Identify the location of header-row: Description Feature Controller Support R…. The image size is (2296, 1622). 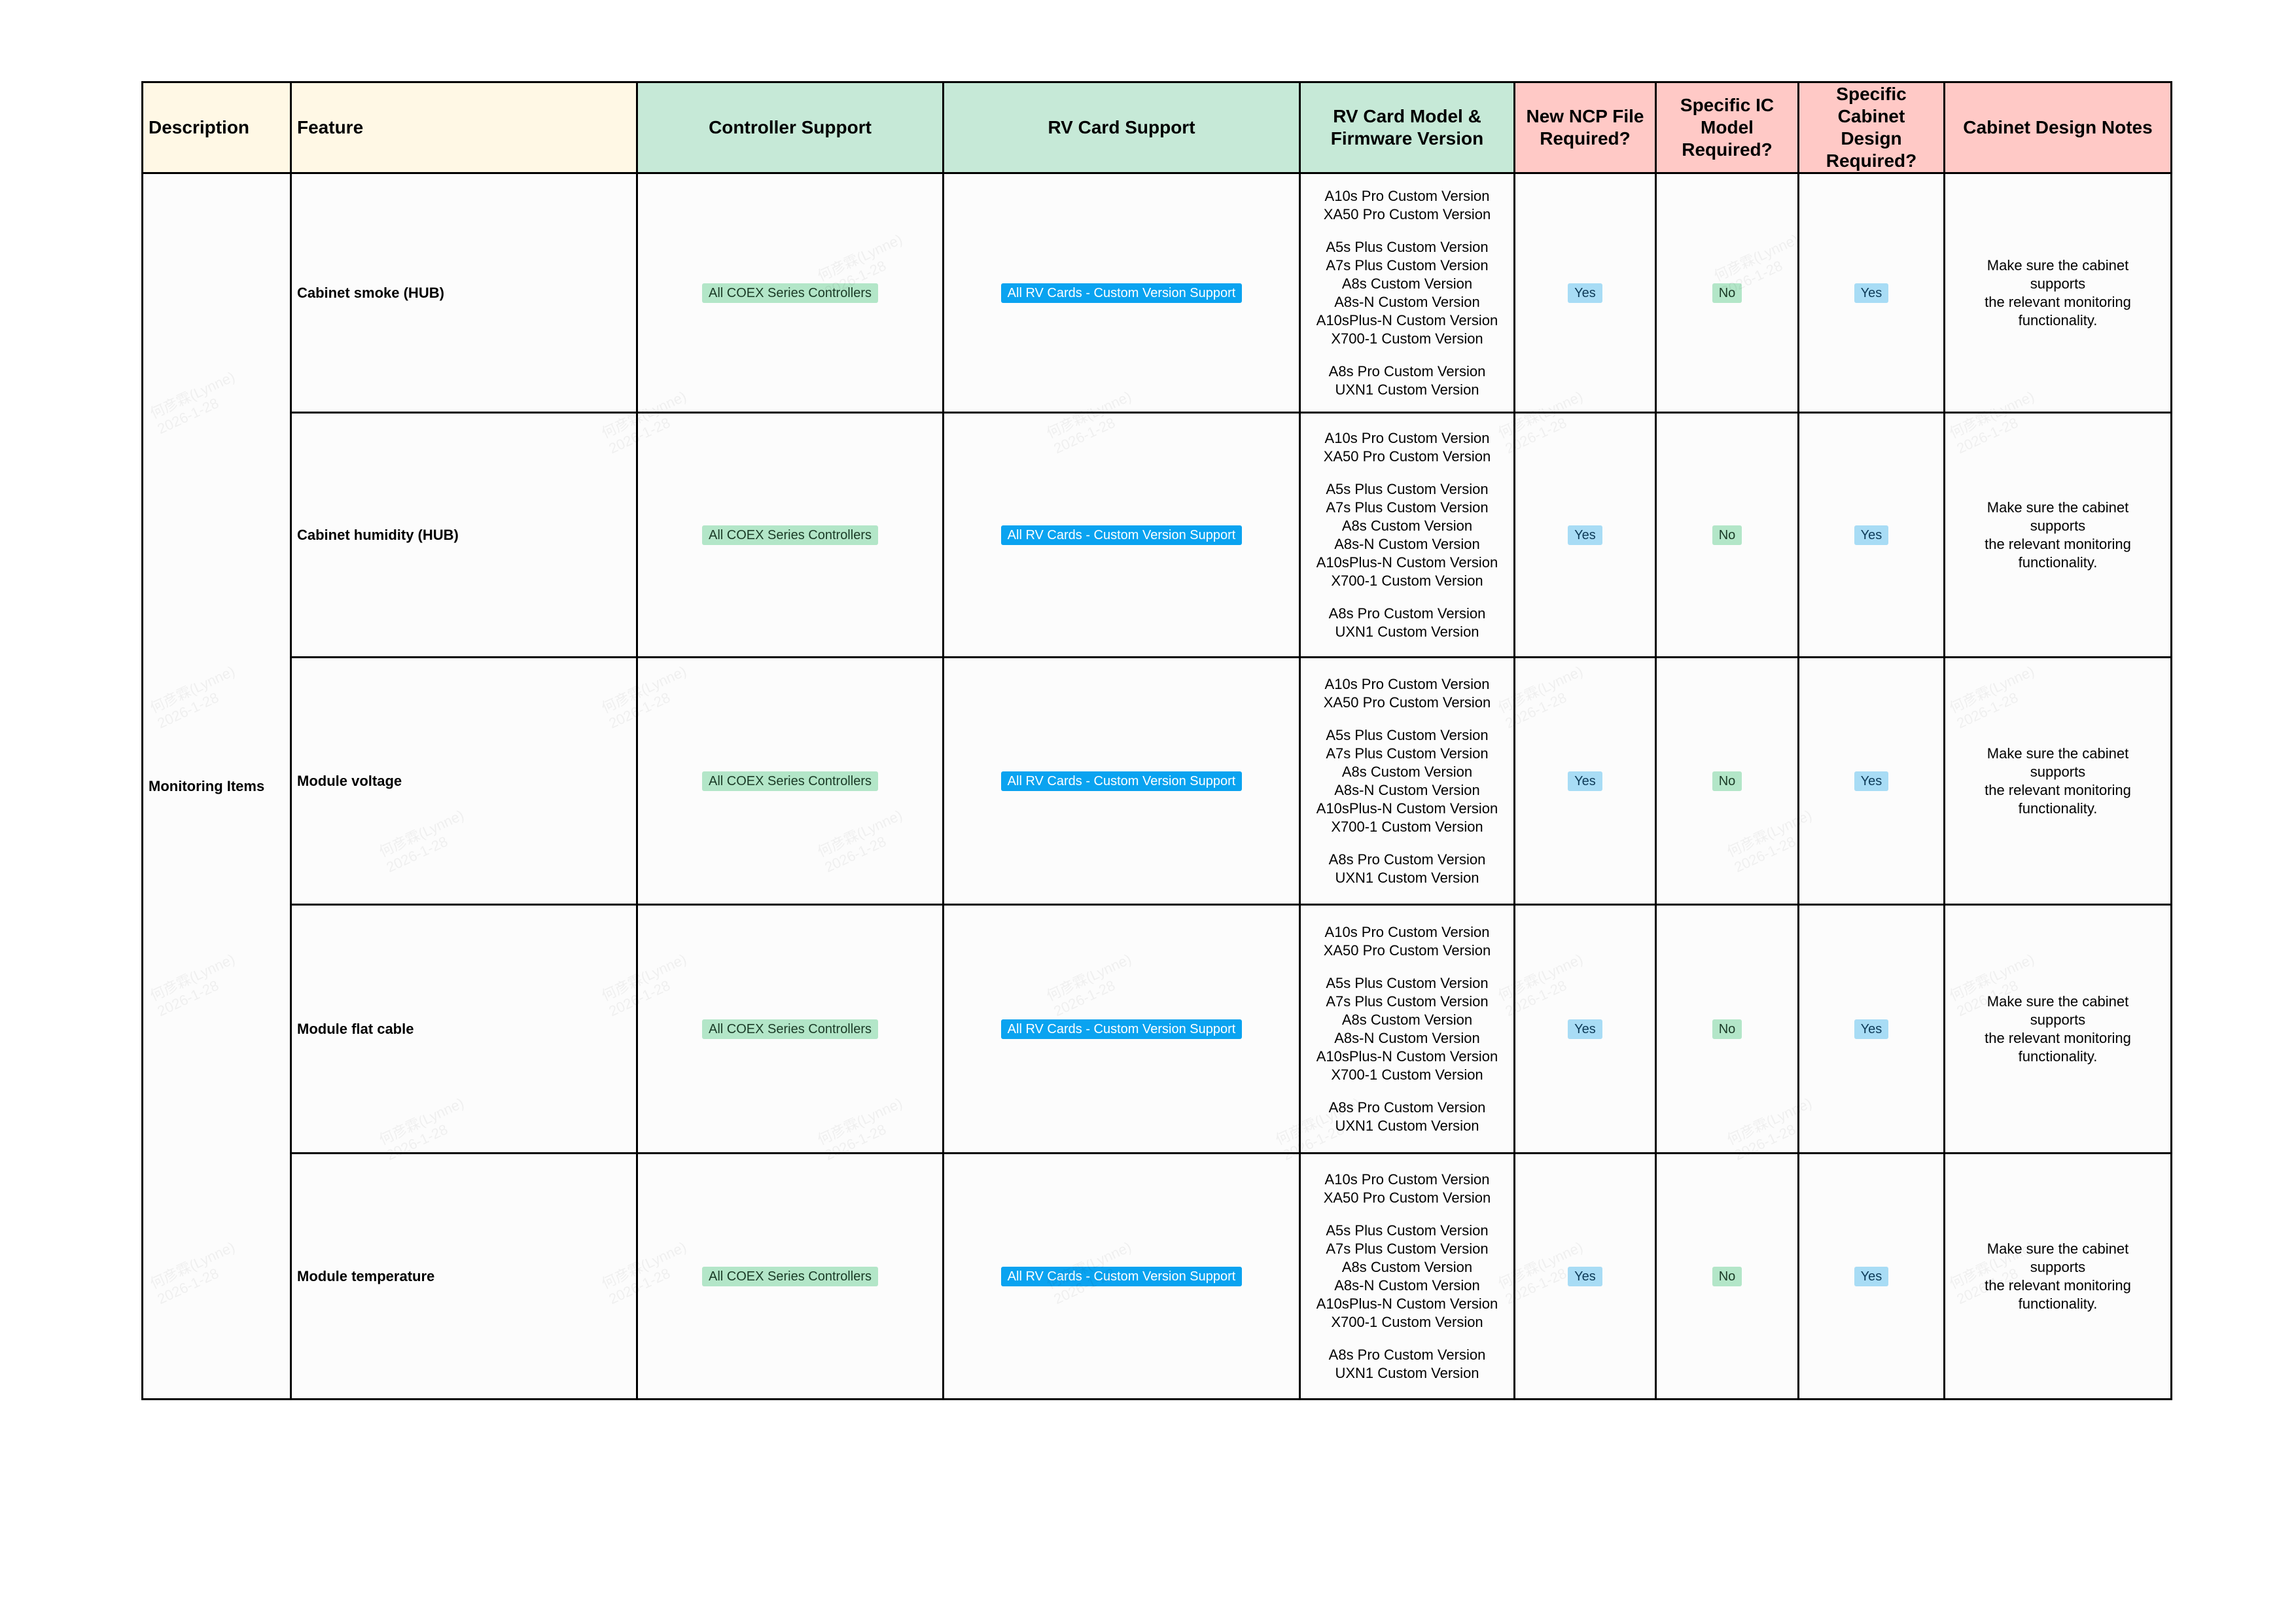
(1156, 128).